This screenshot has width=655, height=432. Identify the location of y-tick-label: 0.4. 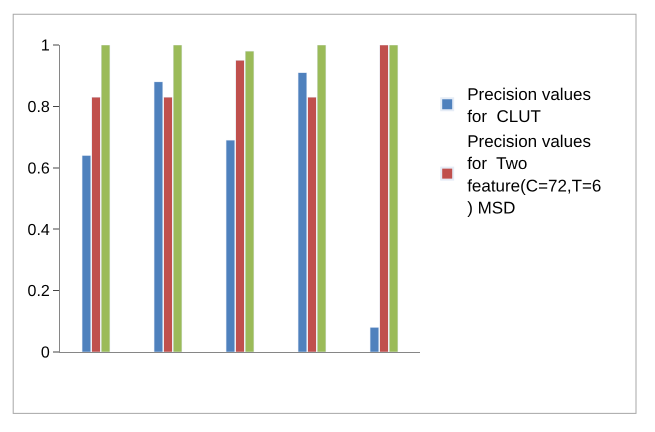
(39, 230).